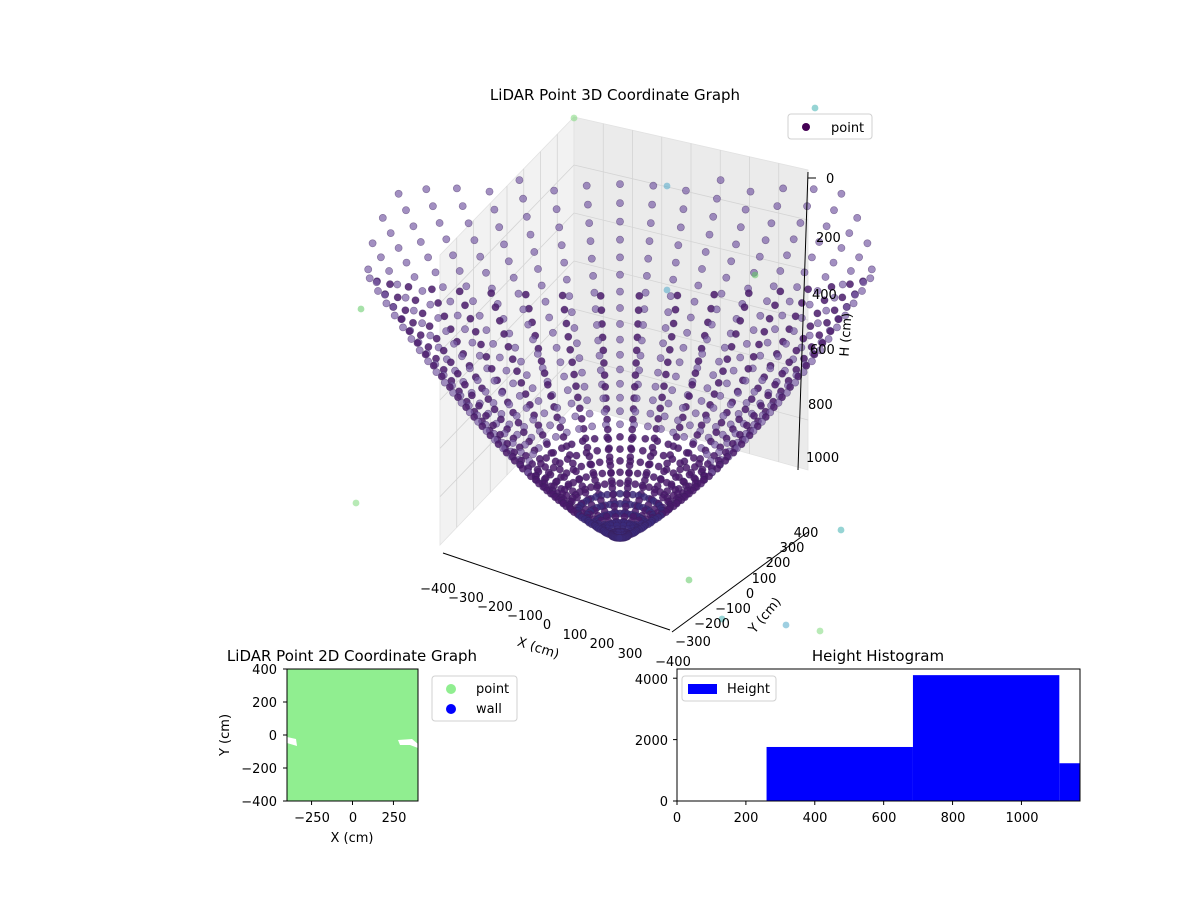 The height and width of the screenshot is (900, 1200). What do you see at coordinates (531, 622) in the screenshot?
I see `chart-3d-x-ticks: −400 −300 −200 −100 0 100 200 300` at bounding box center [531, 622].